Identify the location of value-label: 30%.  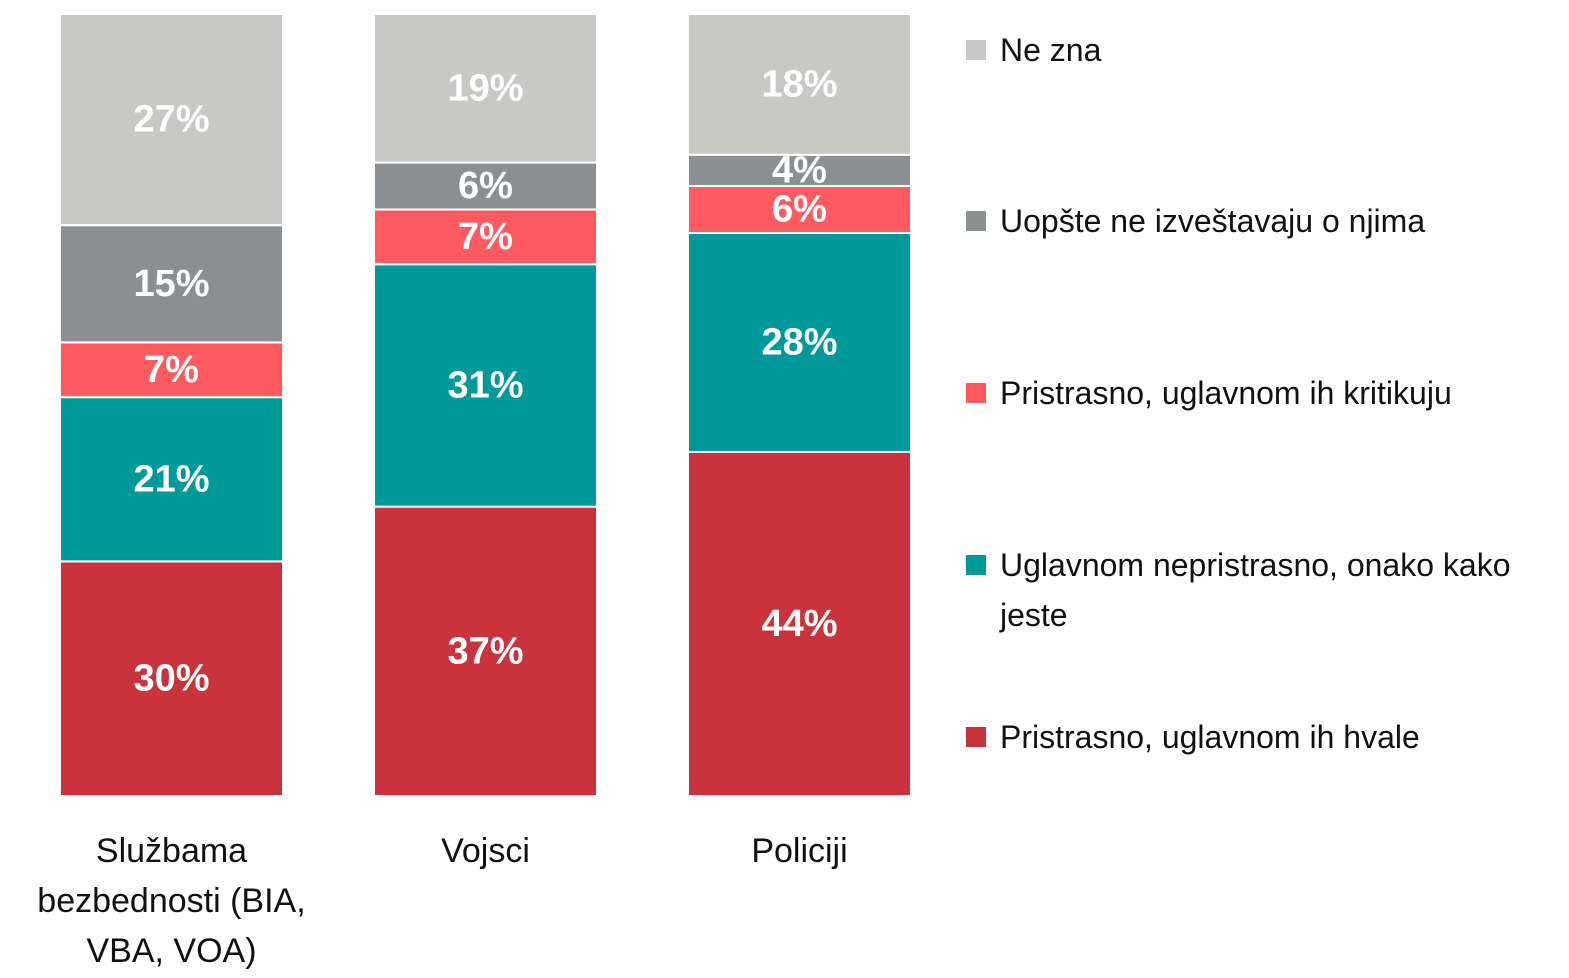
(171, 679).